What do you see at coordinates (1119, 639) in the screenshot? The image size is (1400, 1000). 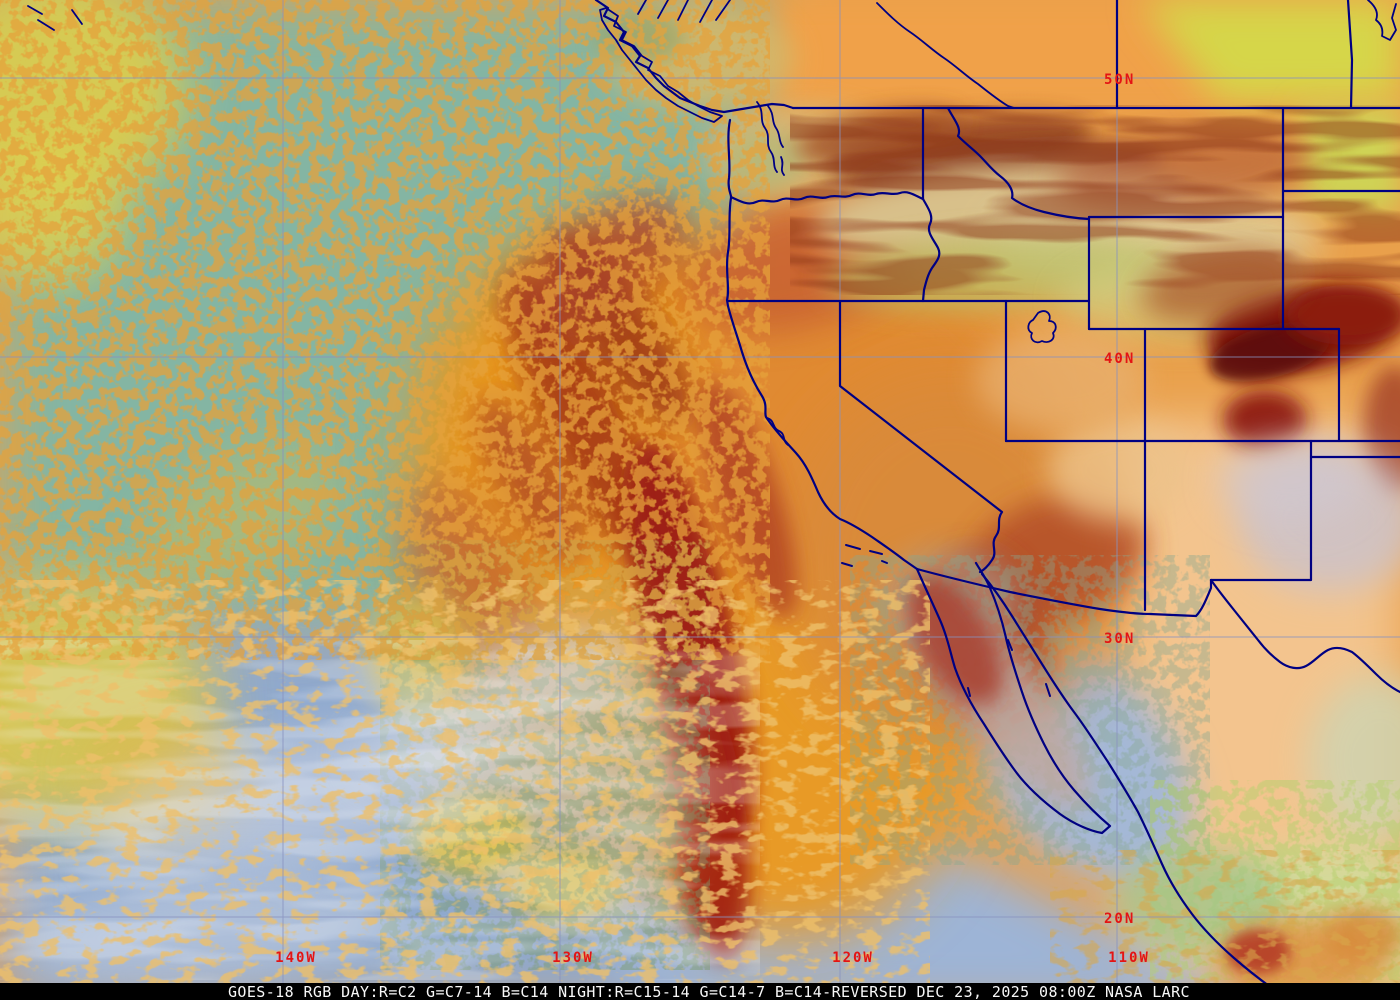 I see `latitude-label-30n: 30N` at bounding box center [1119, 639].